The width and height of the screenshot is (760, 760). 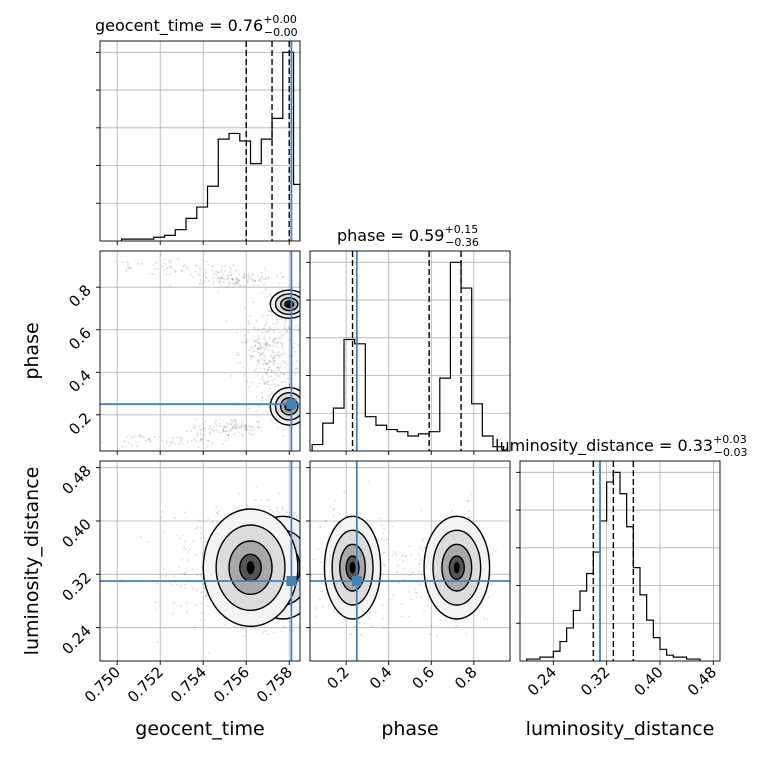 I want to click on scatter-geocent-time-vs-luminosity-distance-xtick-label: 0.750, so click(x=102, y=684).